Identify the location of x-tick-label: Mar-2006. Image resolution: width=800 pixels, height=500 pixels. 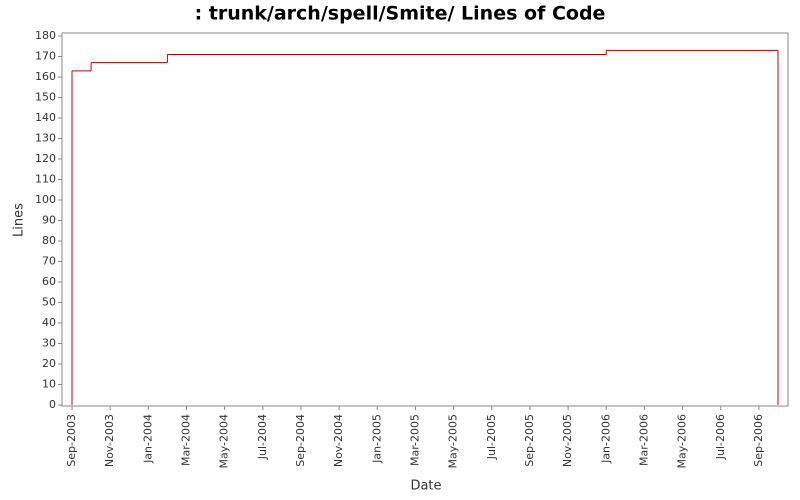
(643, 440).